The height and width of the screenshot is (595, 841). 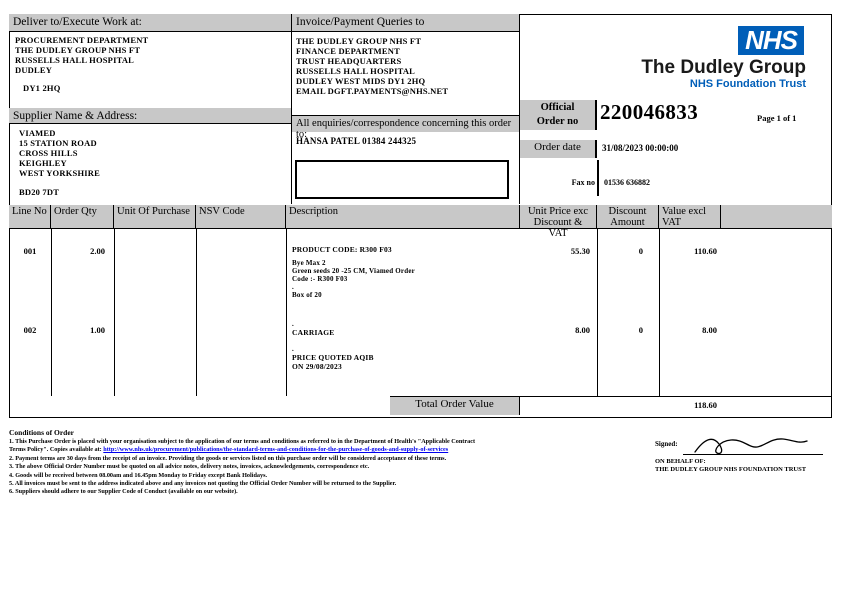 What do you see at coordinates (75, 60) in the screenshot?
I see `deliver-to-line: RUSSELLS HALL HOSPITAL` at bounding box center [75, 60].